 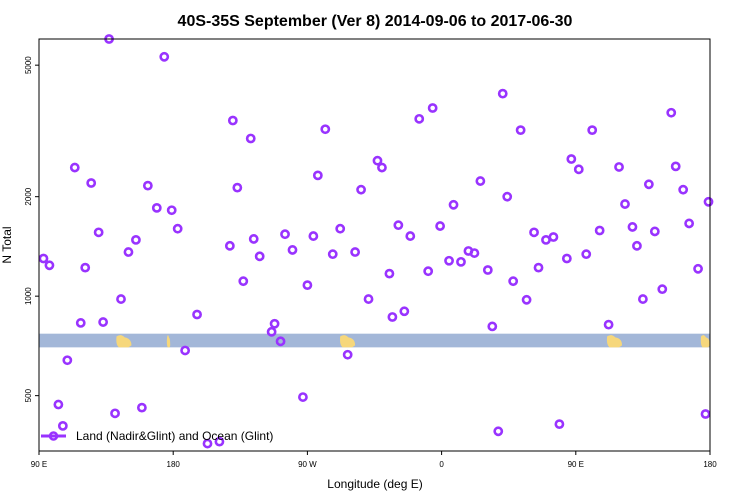 What do you see at coordinates (374, 484) in the screenshot?
I see `x-axis-label: Longitude (deg E)` at bounding box center [374, 484].